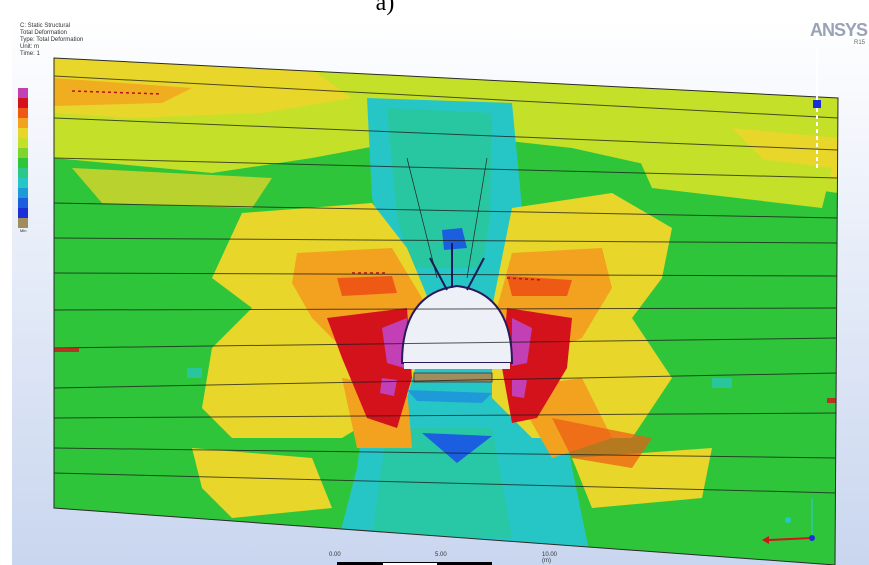  What do you see at coordinates (550, 558) in the screenshot?
I see `scale-label: 10.00 (m)` at bounding box center [550, 558].